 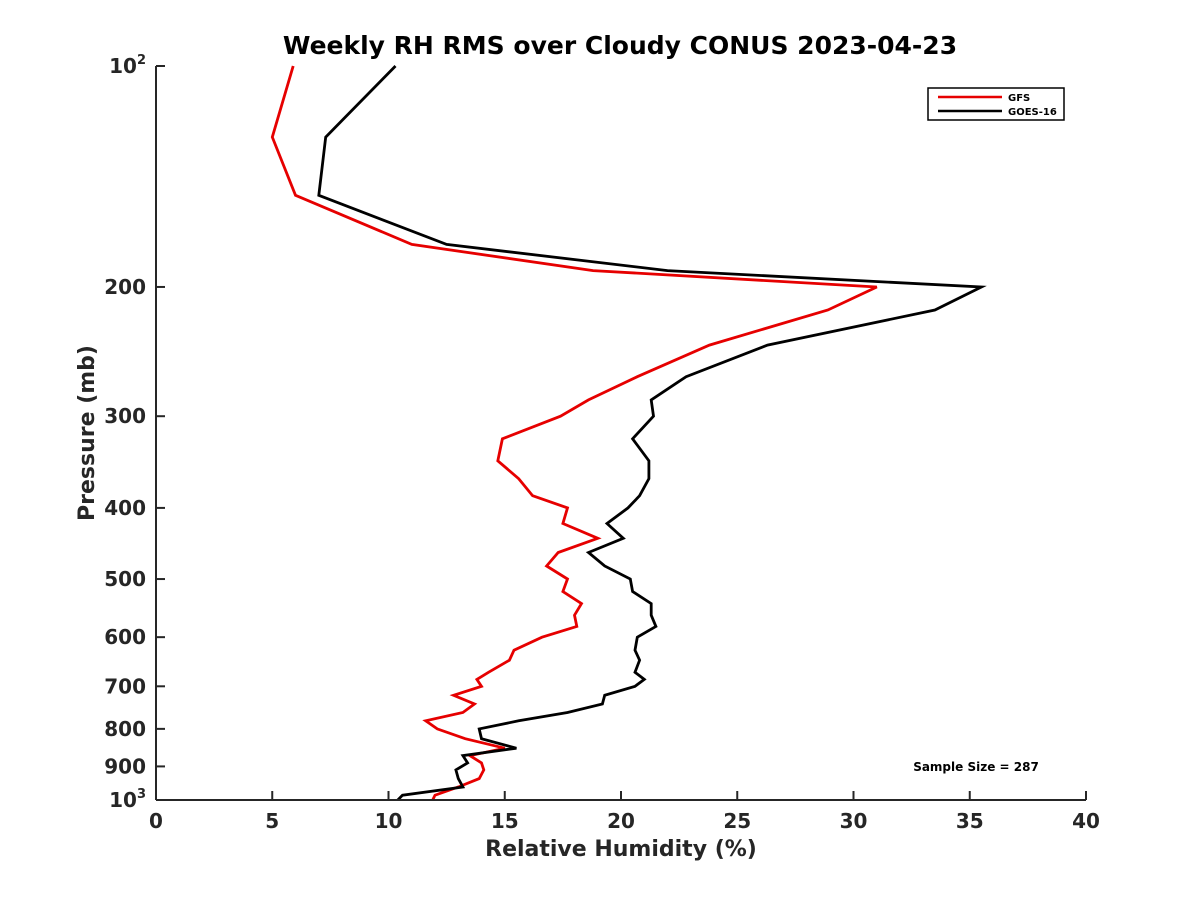 What do you see at coordinates (87, 433) in the screenshot?
I see `y-axis-label: Pressure (mb)` at bounding box center [87, 433].